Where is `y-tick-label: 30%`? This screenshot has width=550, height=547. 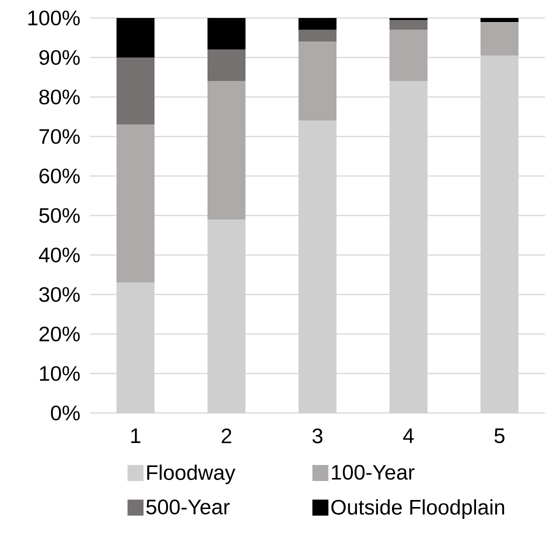 y-tick-label: 30% is located at coordinates (59, 294).